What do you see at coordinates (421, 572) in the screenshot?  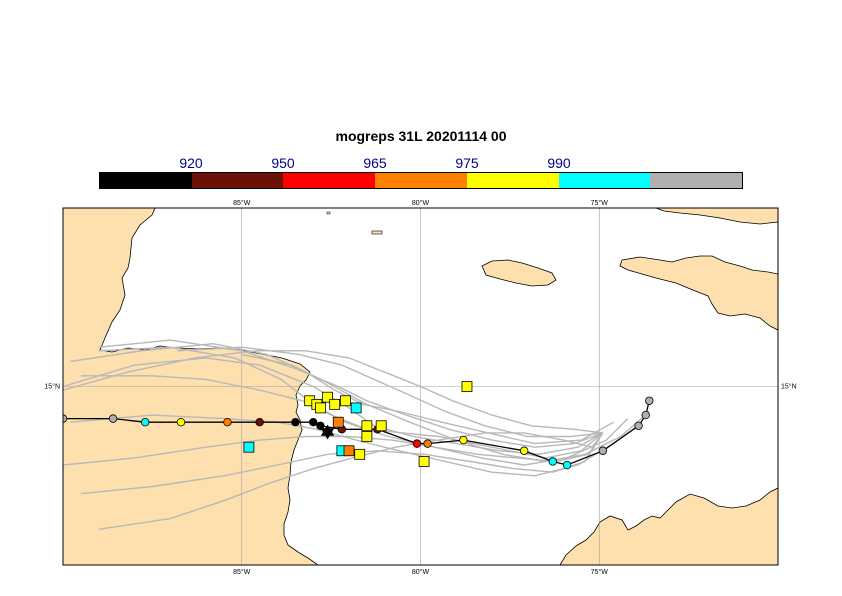 I see `lon-tick-label-bottom: 80°W` at bounding box center [421, 572].